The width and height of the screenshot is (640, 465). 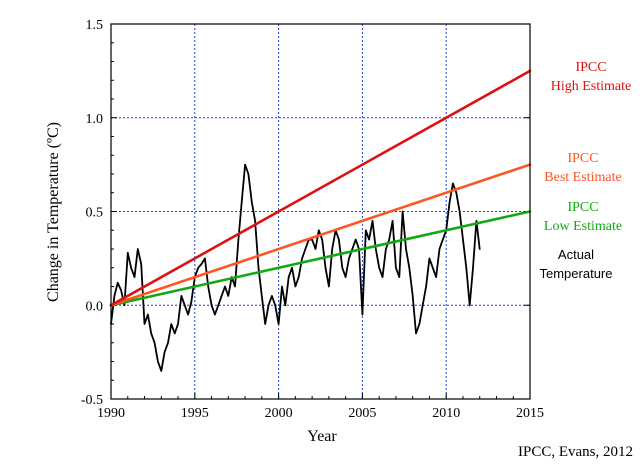 I want to click on x-tick-label: 2000, so click(x=279, y=413).